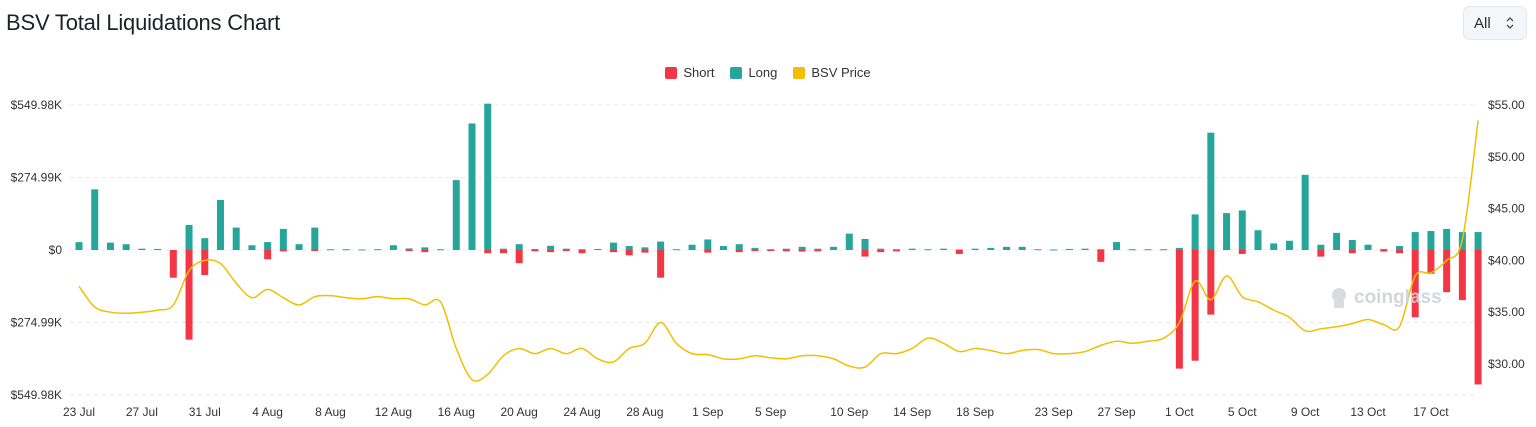 The width and height of the screenshot is (1536, 427). I want to click on x-tick-label: 12 Aug, so click(393, 412).